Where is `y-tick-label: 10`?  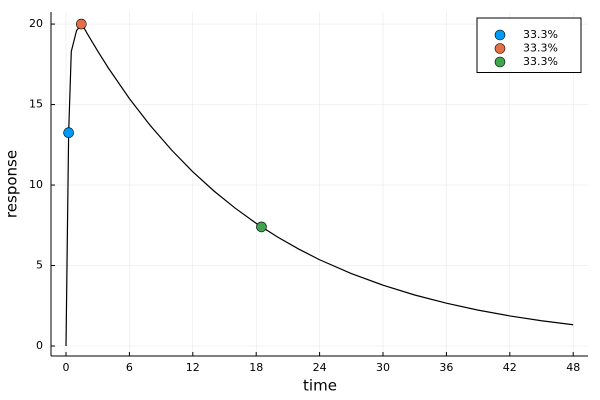
y-tick-label: 10 is located at coordinates (36, 184).